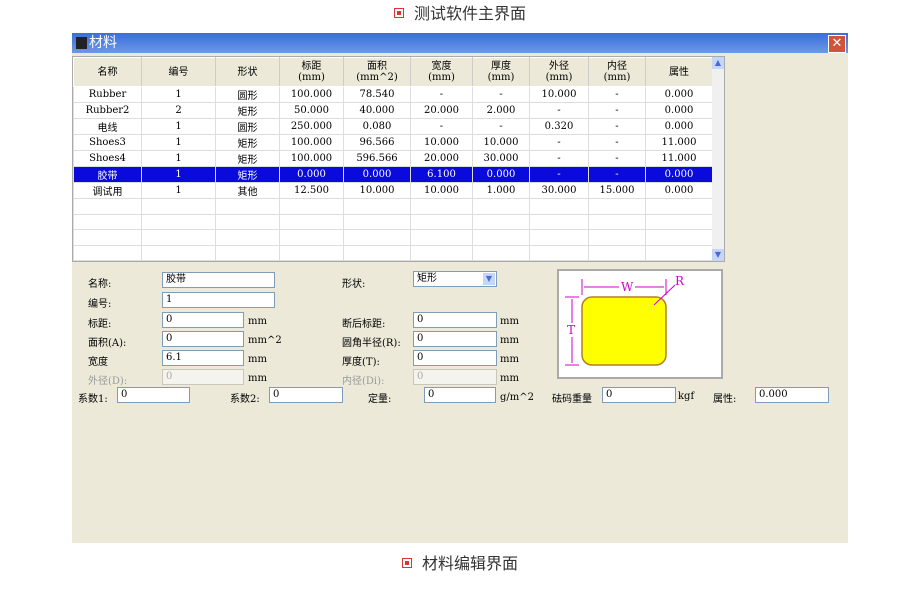 The image size is (920, 589). I want to click on radius-input: 0, so click(455, 339).